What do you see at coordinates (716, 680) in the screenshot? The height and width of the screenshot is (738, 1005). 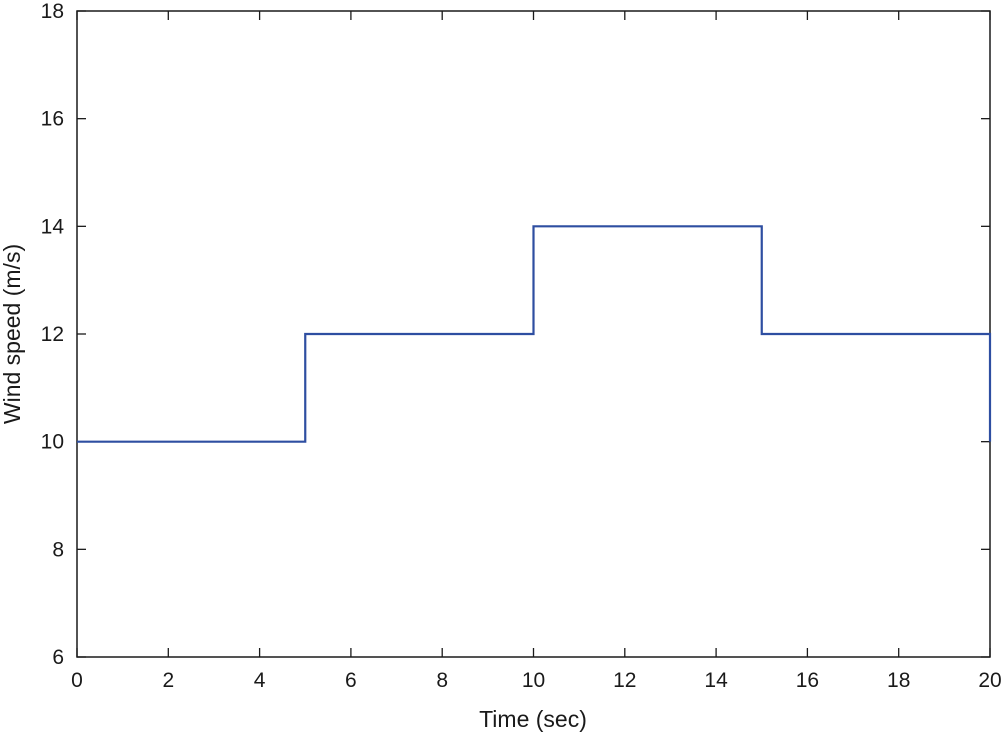 I see `x-tick-label: 14` at bounding box center [716, 680].